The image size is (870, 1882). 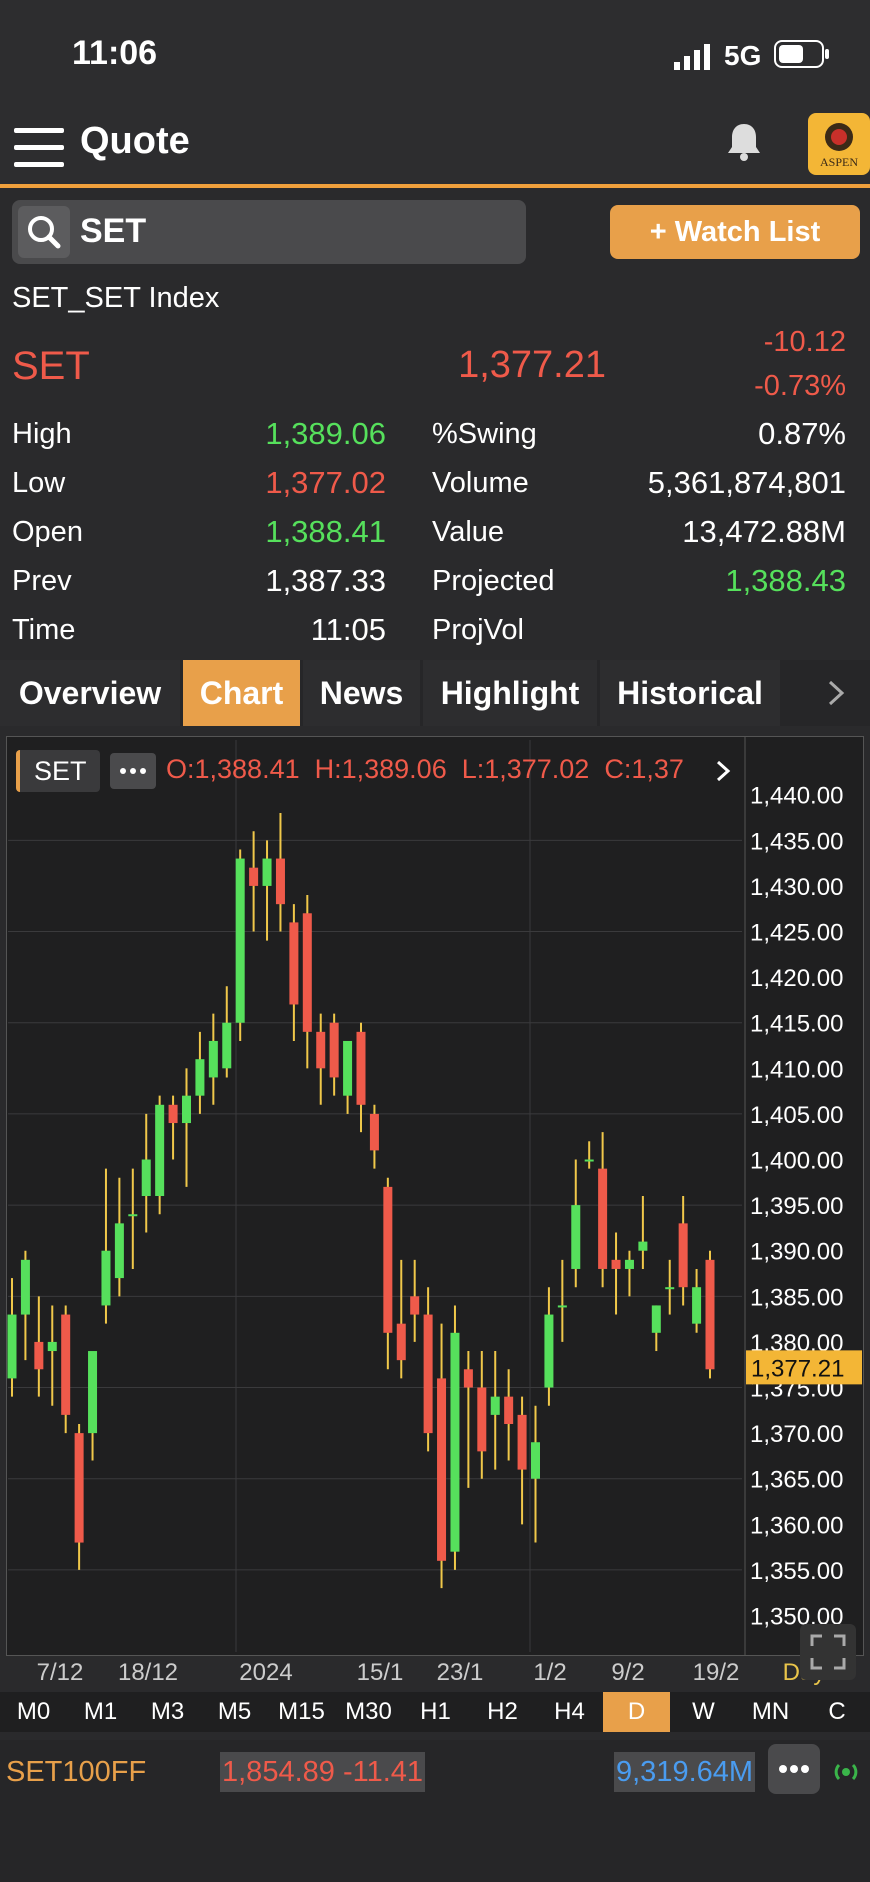 I want to click on y-tick-label: 1,415.00, so click(x=796, y=1024).